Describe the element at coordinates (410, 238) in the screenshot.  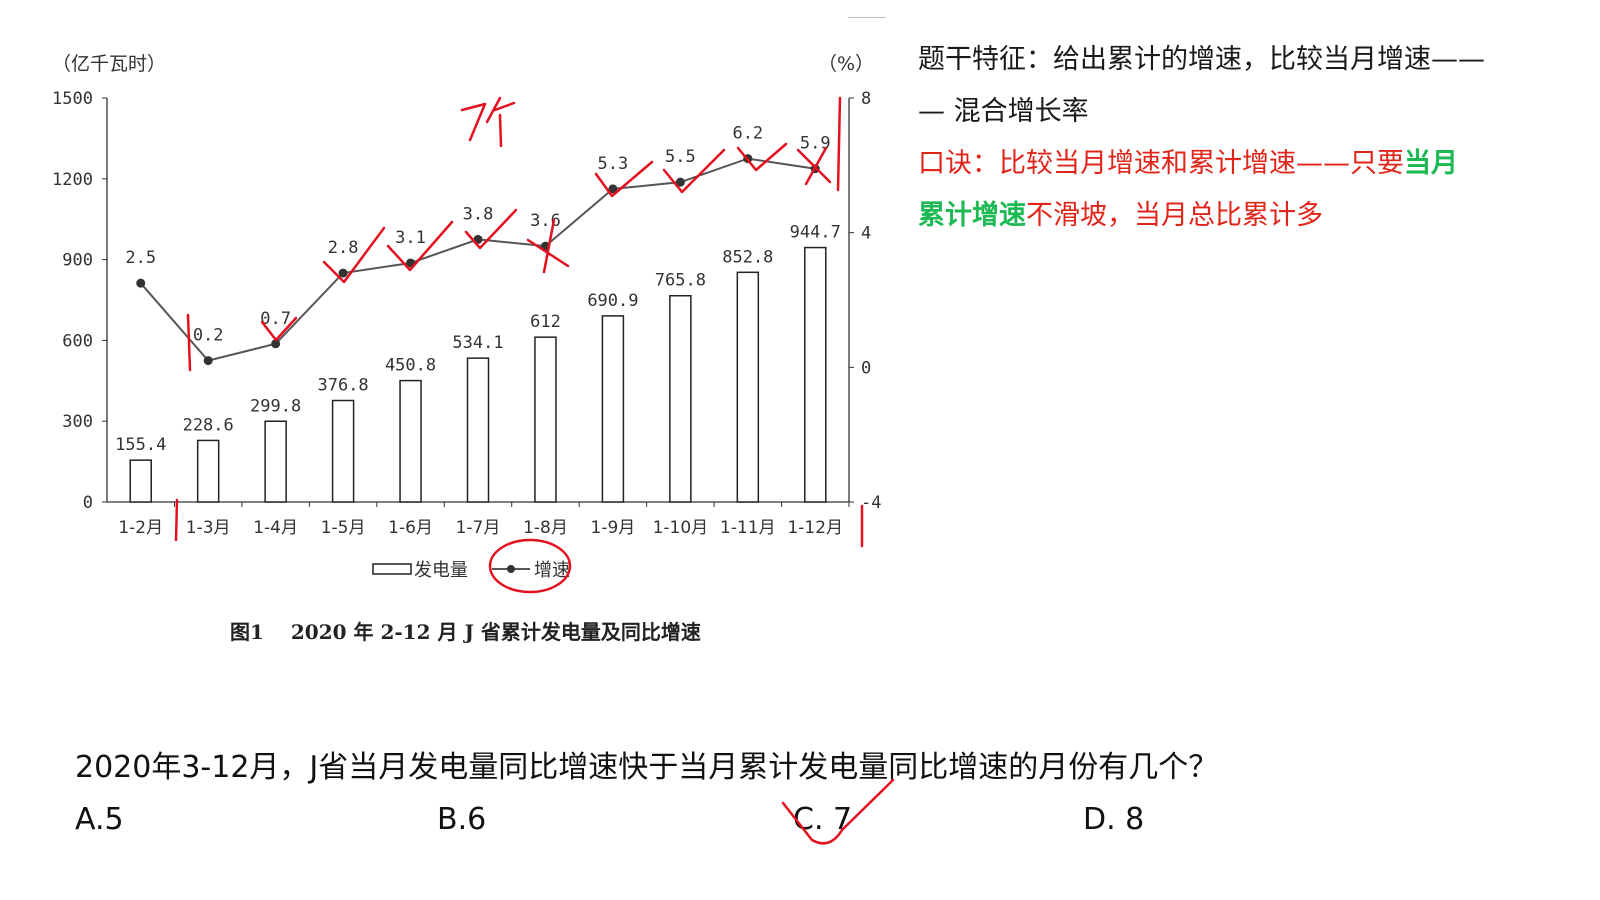
I see `growth-rate-label: 3.1` at that location.